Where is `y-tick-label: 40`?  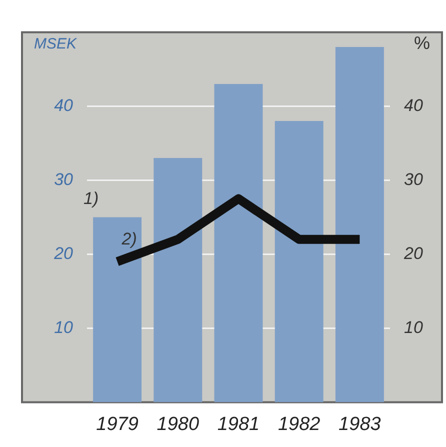
y-tick-label: 40 is located at coordinates (64, 105).